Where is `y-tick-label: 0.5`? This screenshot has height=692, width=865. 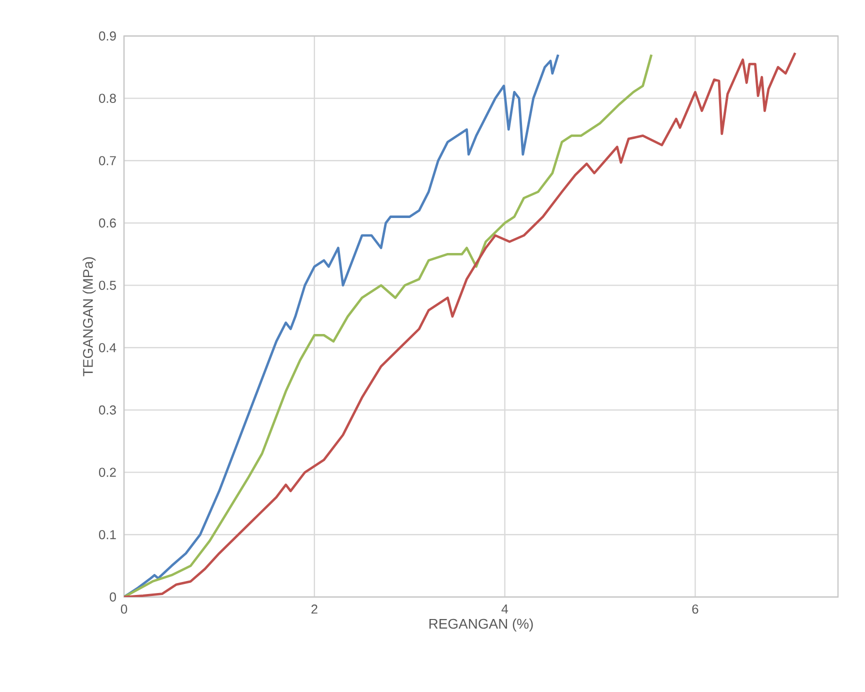 y-tick-label: 0.5 is located at coordinates (107, 285).